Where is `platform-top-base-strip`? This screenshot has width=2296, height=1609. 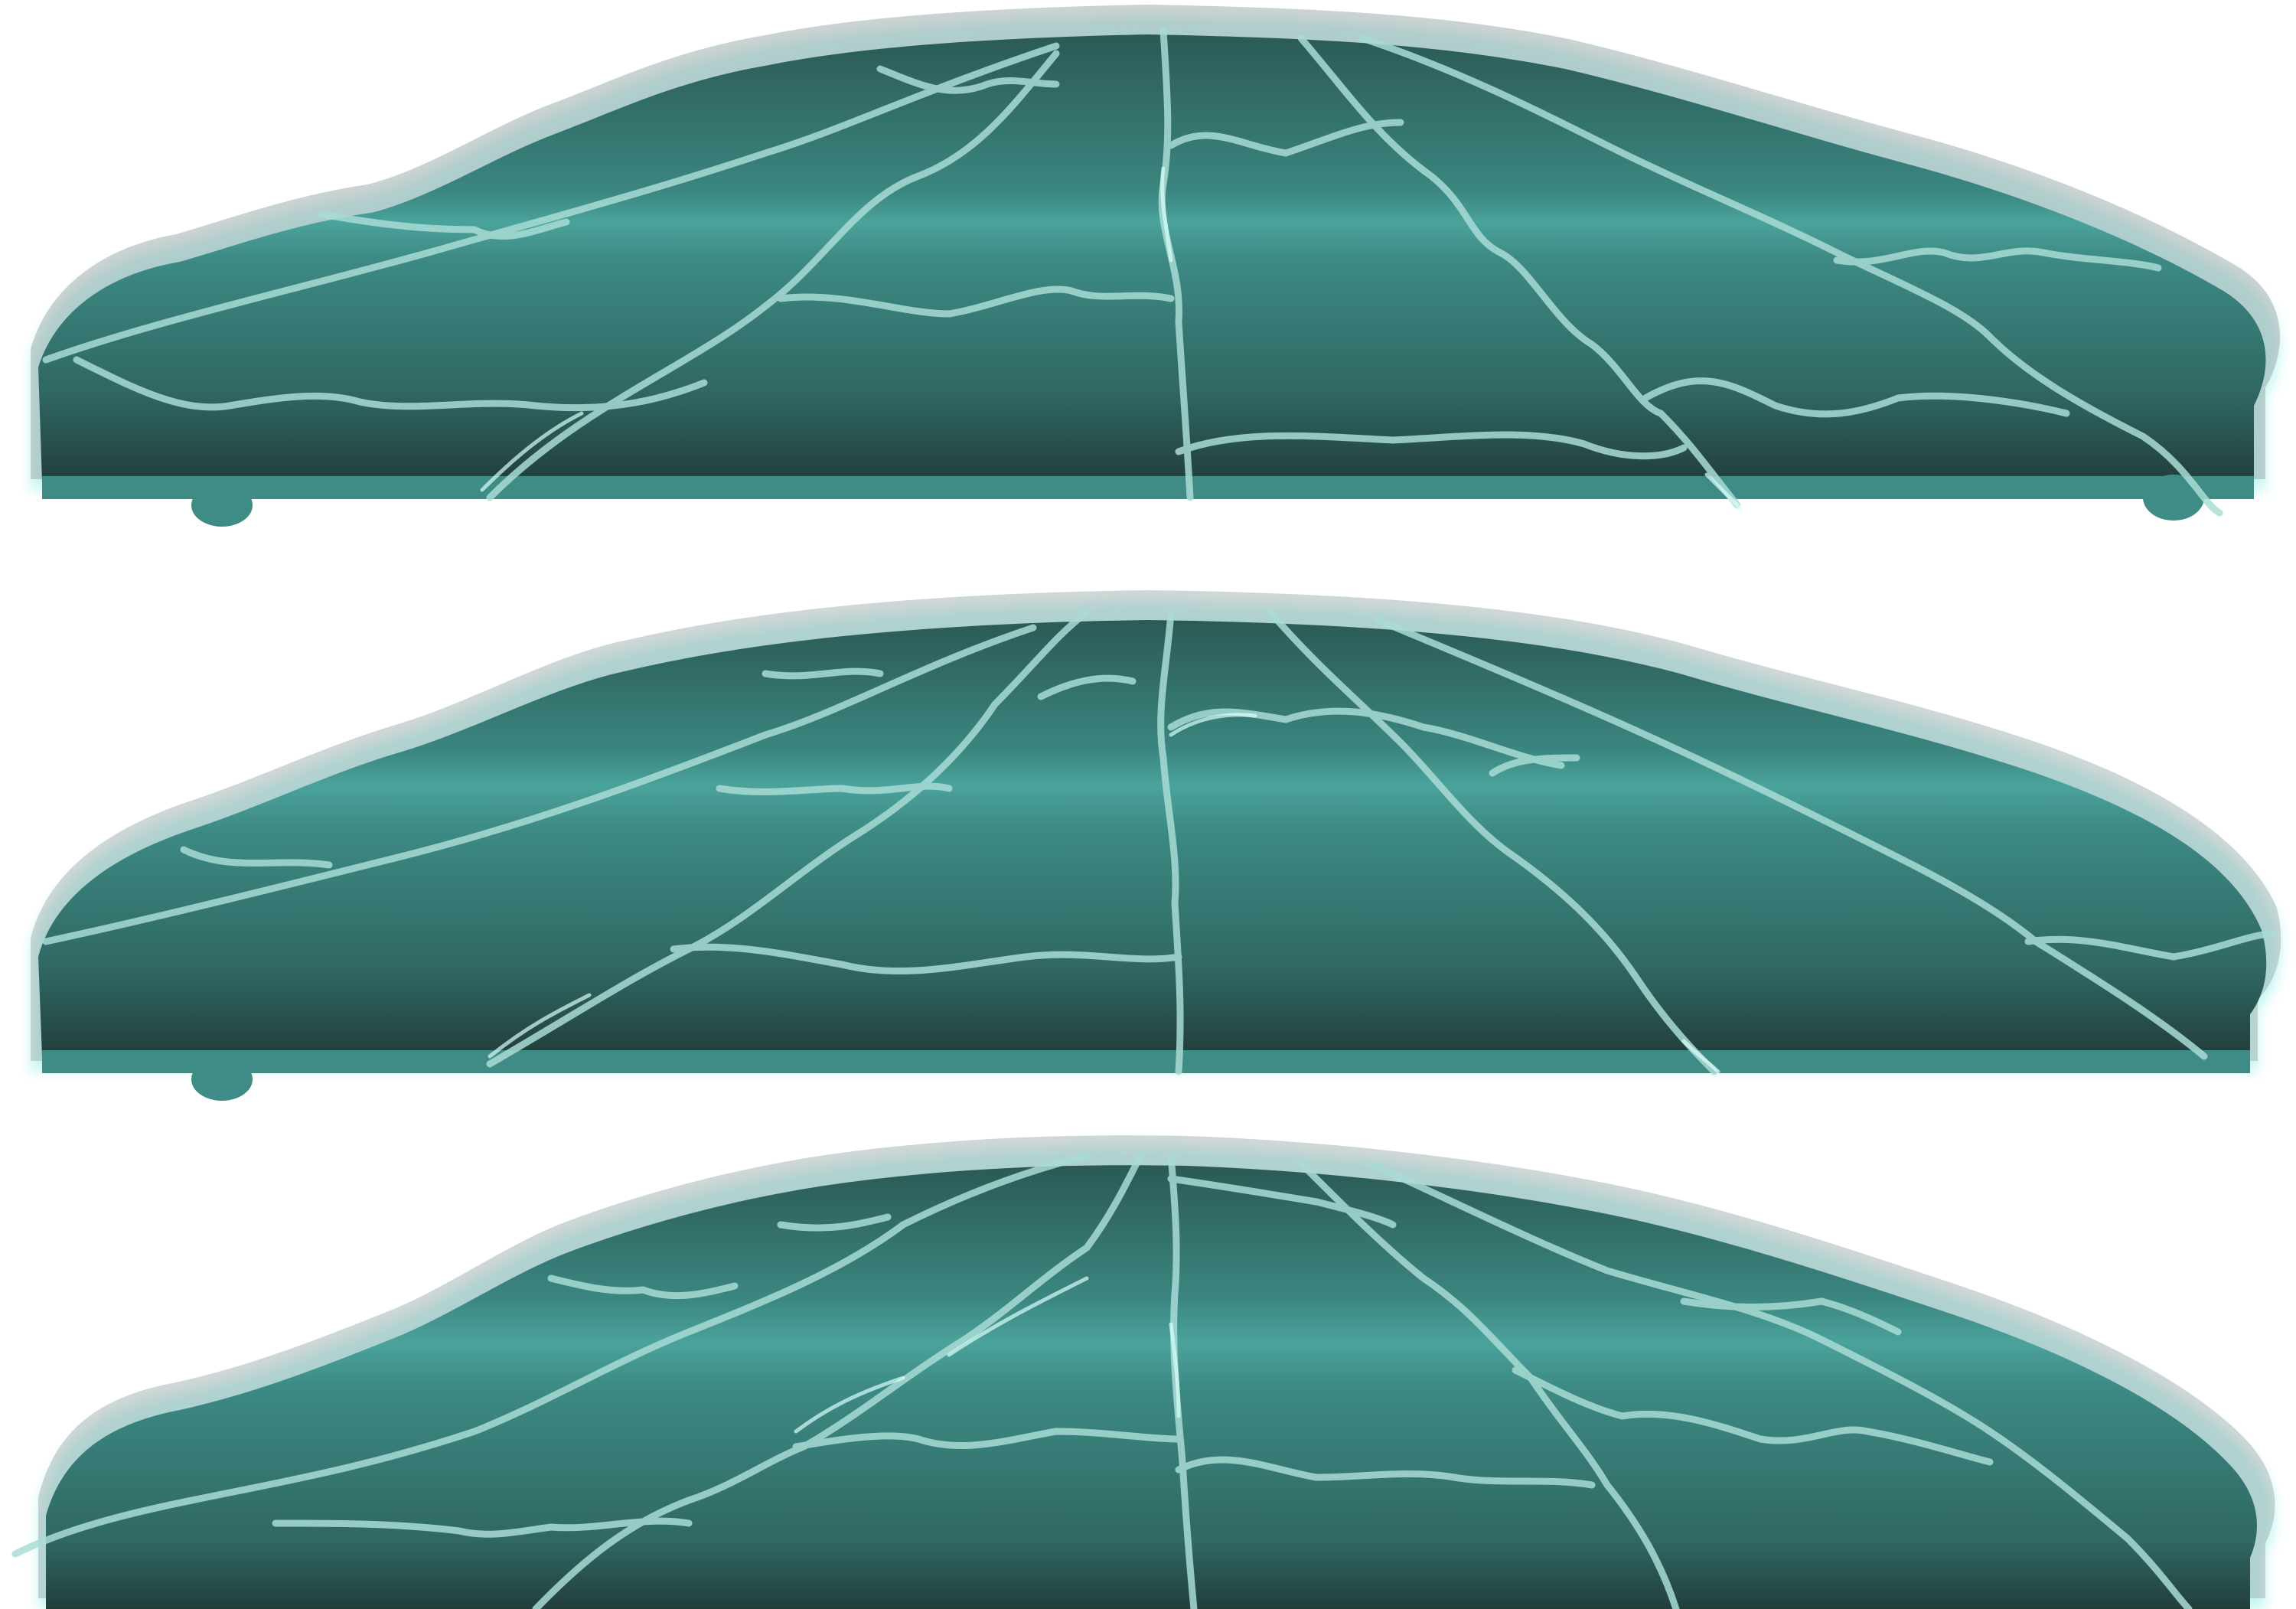
platform-top-base-strip is located at coordinates (1148, 488).